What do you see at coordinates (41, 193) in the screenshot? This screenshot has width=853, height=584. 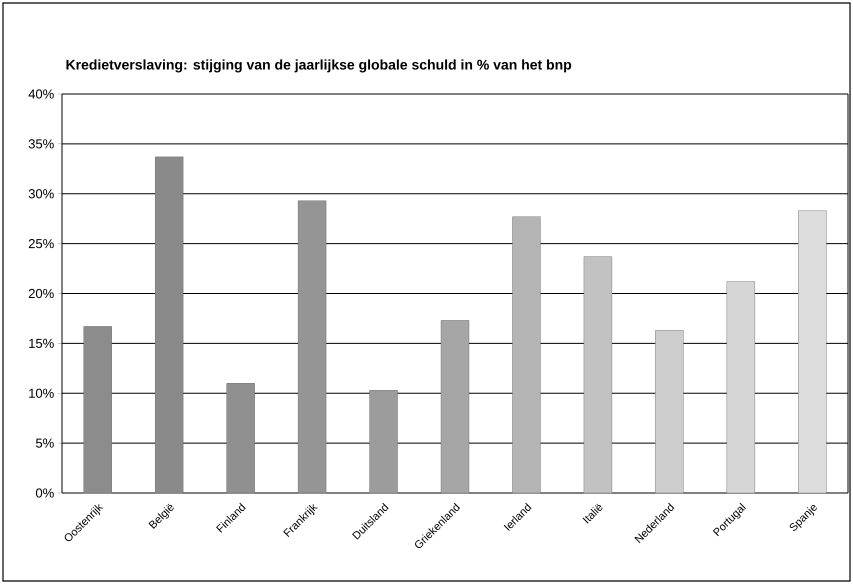 I see `y-tick-label: 30%` at bounding box center [41, 193].